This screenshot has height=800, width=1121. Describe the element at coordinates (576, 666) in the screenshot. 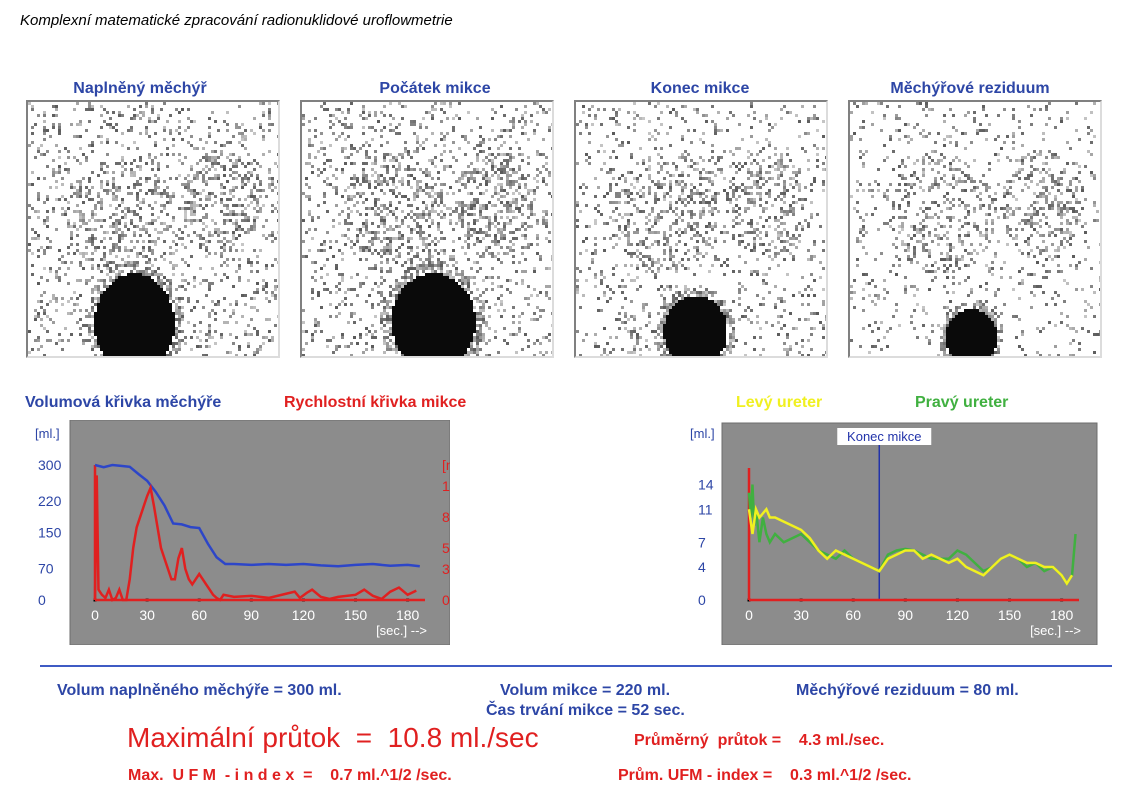

I see `divider` at that location.